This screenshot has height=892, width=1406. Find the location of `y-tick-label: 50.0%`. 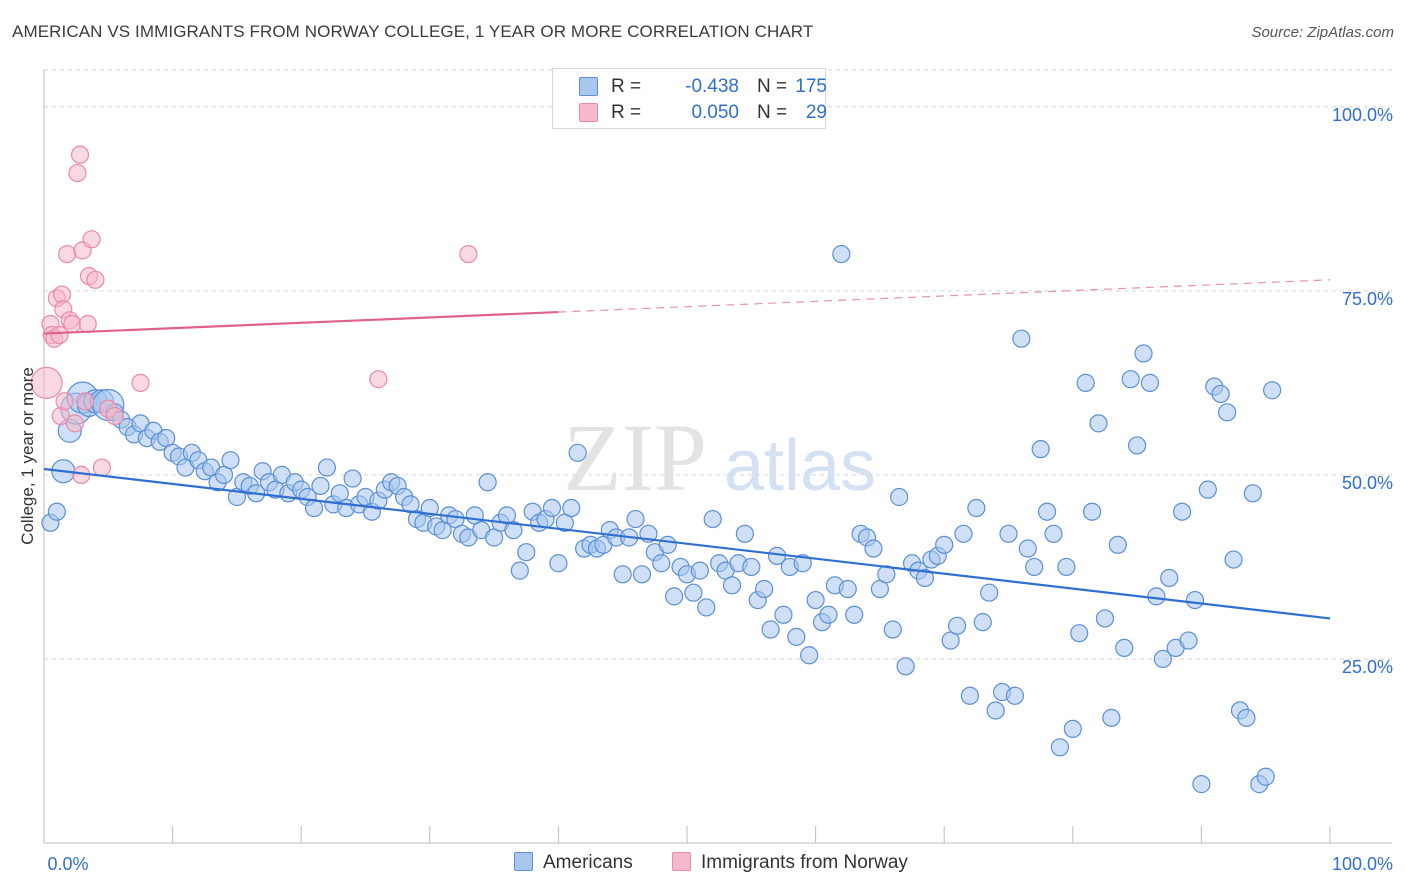

y-tick-label: 50.0% is located at coordinates (1367, 483).